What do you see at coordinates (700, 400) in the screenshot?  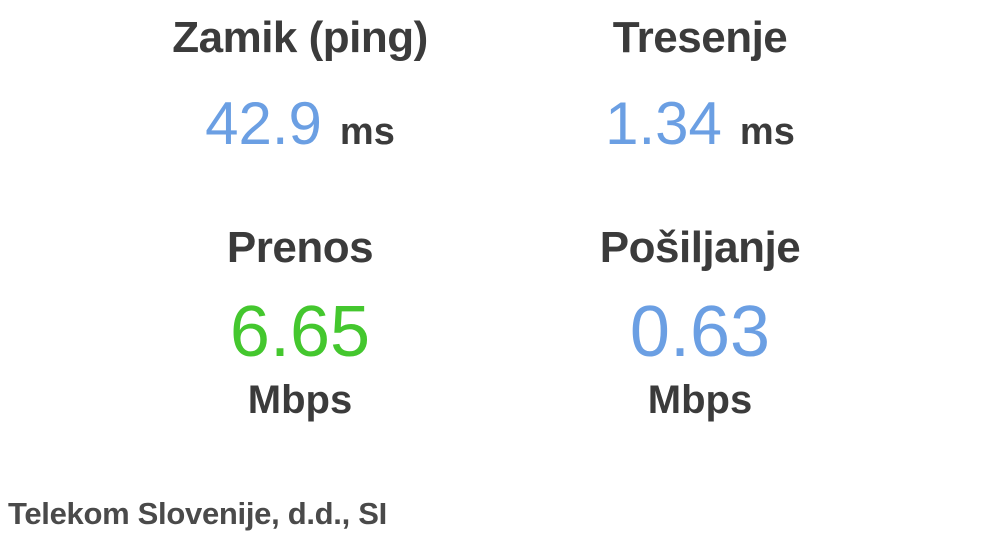 I see `upload-unit: Mbps` at bounding box center [700, 400].